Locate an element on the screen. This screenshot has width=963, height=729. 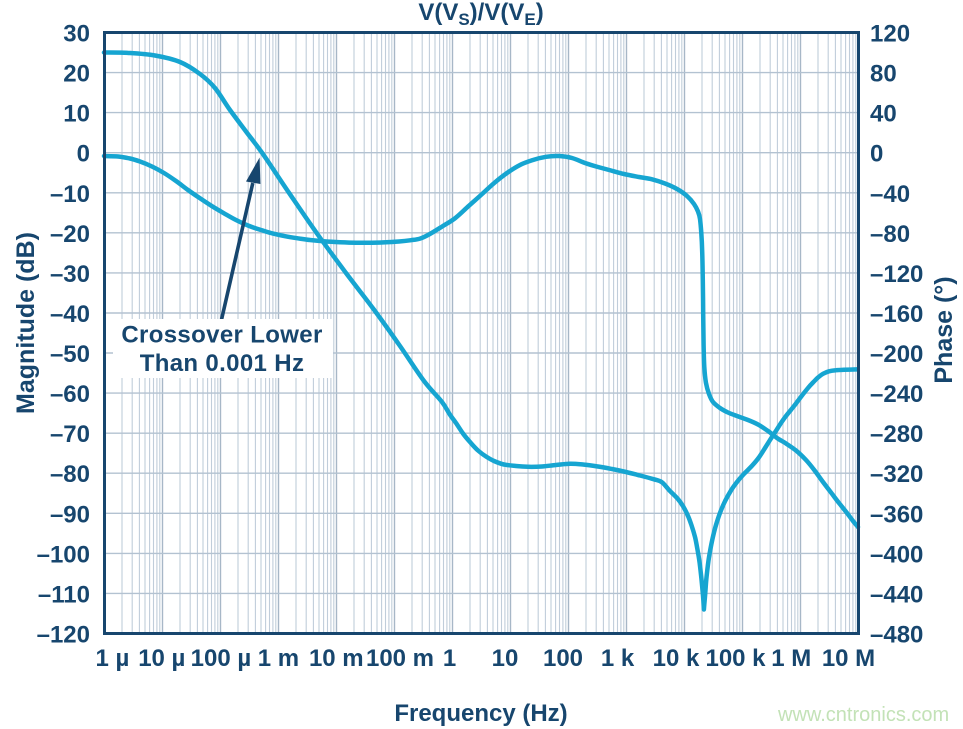
svg-text: –60 is located at coordinates (70, 394).